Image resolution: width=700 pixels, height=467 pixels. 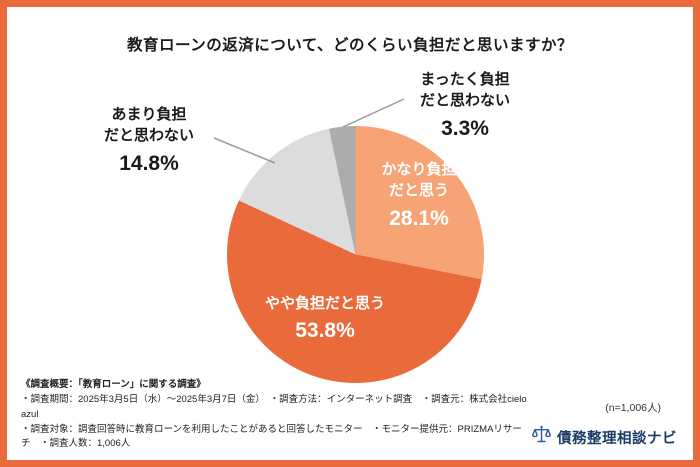 I want to click on logo-text: 債務整理相談ナビ, so click(x=617, y=438).